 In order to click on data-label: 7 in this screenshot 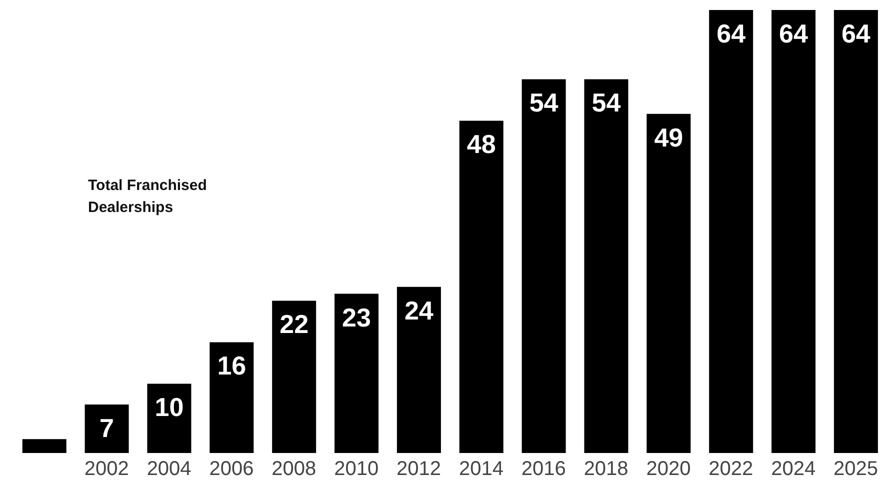, I will do `click(107, 428)`.